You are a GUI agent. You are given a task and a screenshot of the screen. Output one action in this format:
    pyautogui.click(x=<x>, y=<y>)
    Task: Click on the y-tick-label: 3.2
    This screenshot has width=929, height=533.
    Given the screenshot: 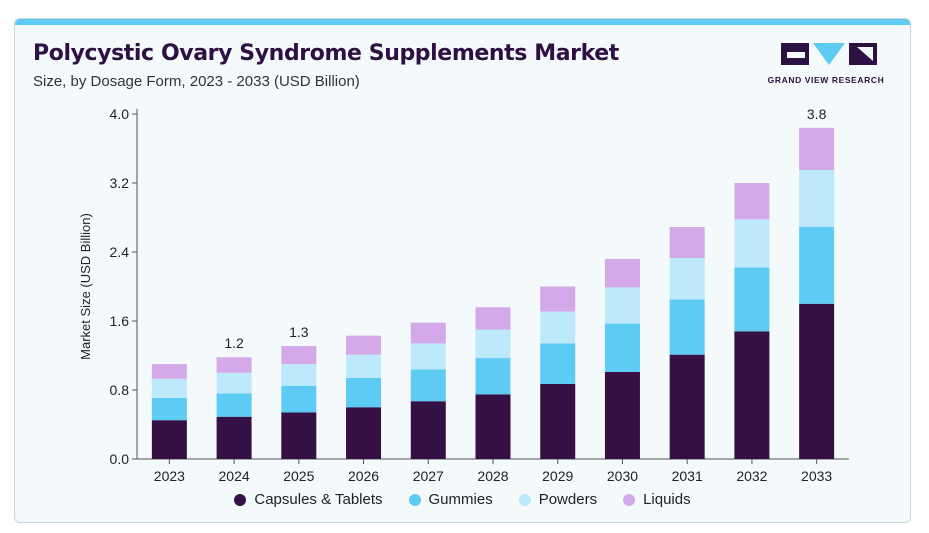 What is the action you would take?
    pyautogui.click(x=120, y=183)
    